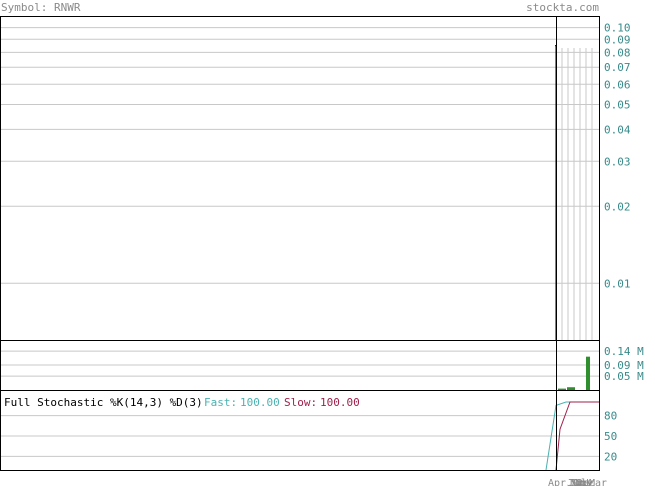  What do you see at coordinates (617, 129) in the screenshot?
I see `price-tick-label: 0.04` at bounding box center [617, 129].